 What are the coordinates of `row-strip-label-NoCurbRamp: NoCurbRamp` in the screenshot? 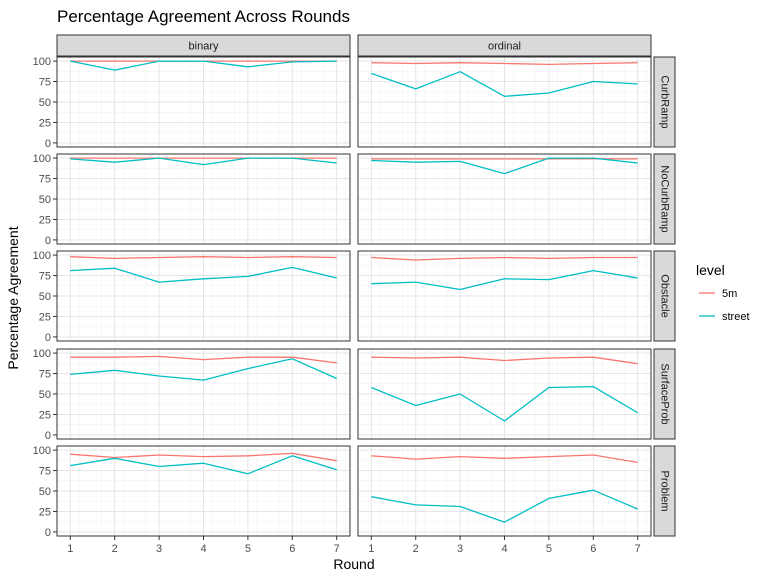 It's located at (665, 198).